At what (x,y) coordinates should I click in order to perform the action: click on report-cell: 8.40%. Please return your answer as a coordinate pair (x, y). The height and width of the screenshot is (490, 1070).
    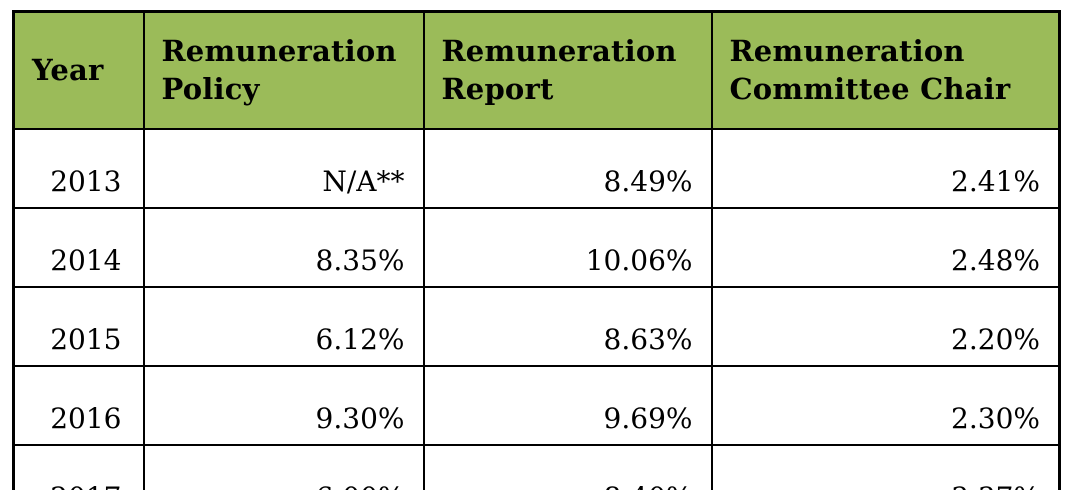
    Looking at the image, I should click on (567, 467).